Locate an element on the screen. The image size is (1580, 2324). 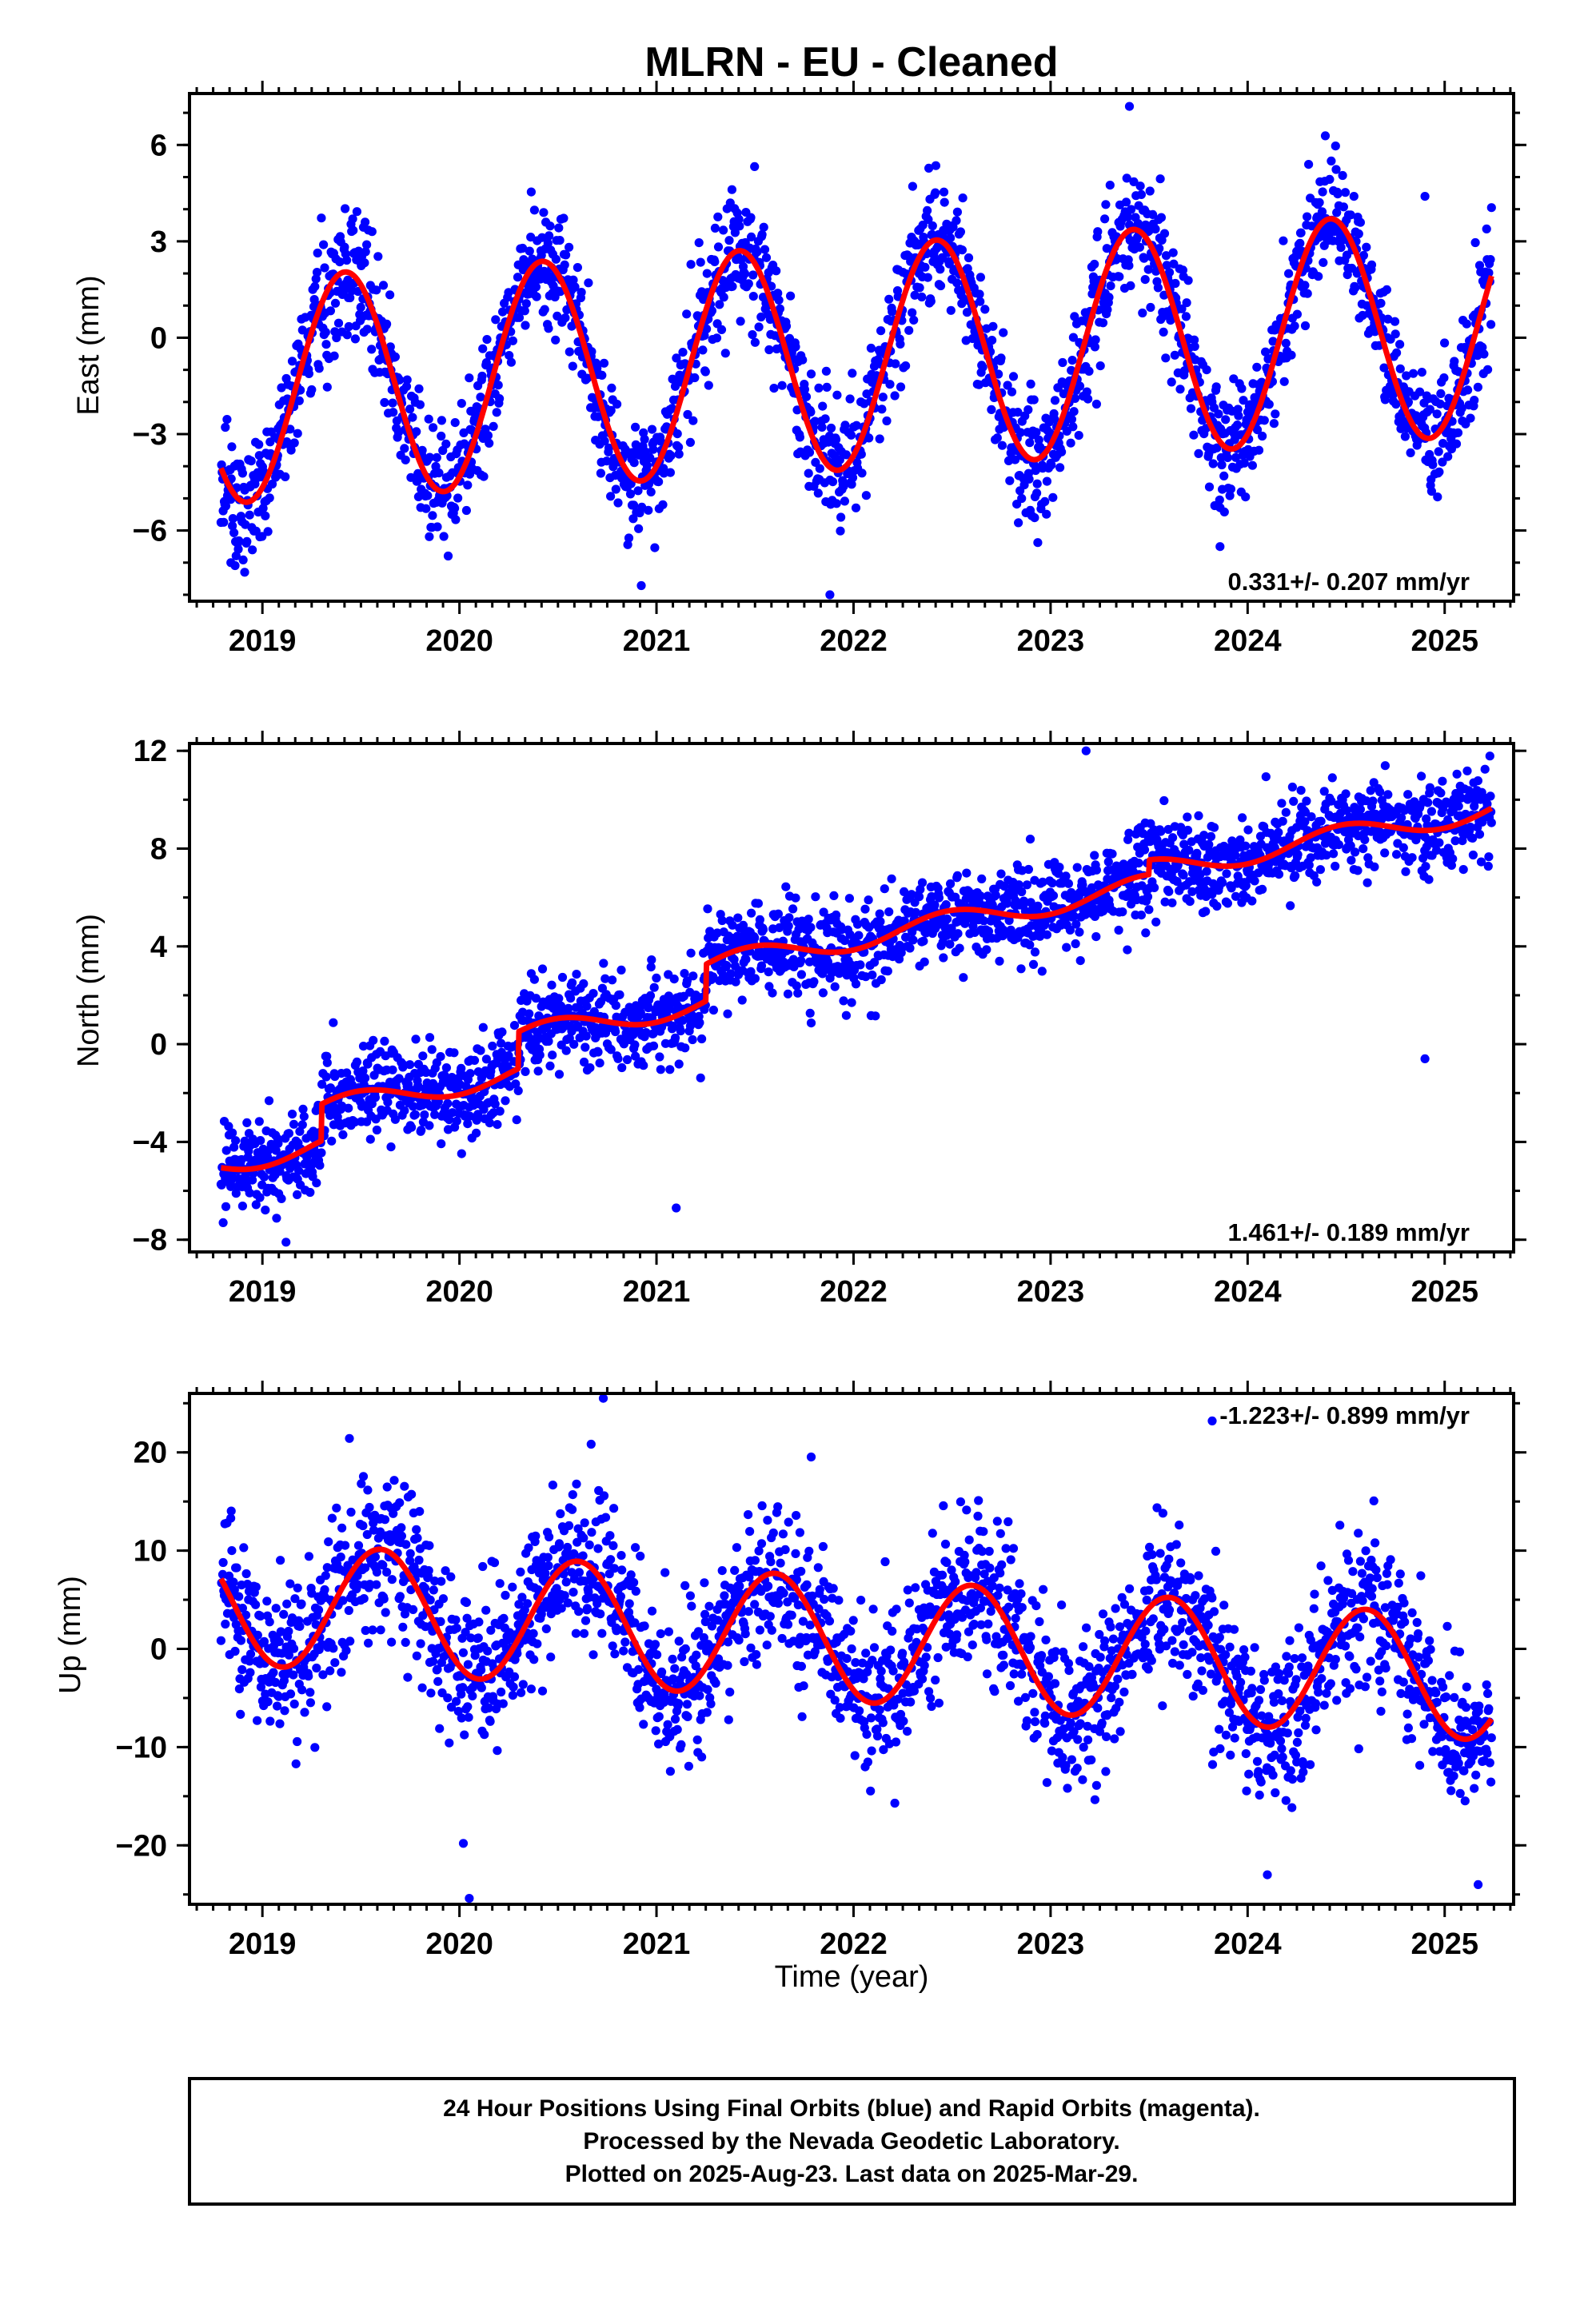
north-x-tick-label: 2019 is located at coordinates (263, 1292).